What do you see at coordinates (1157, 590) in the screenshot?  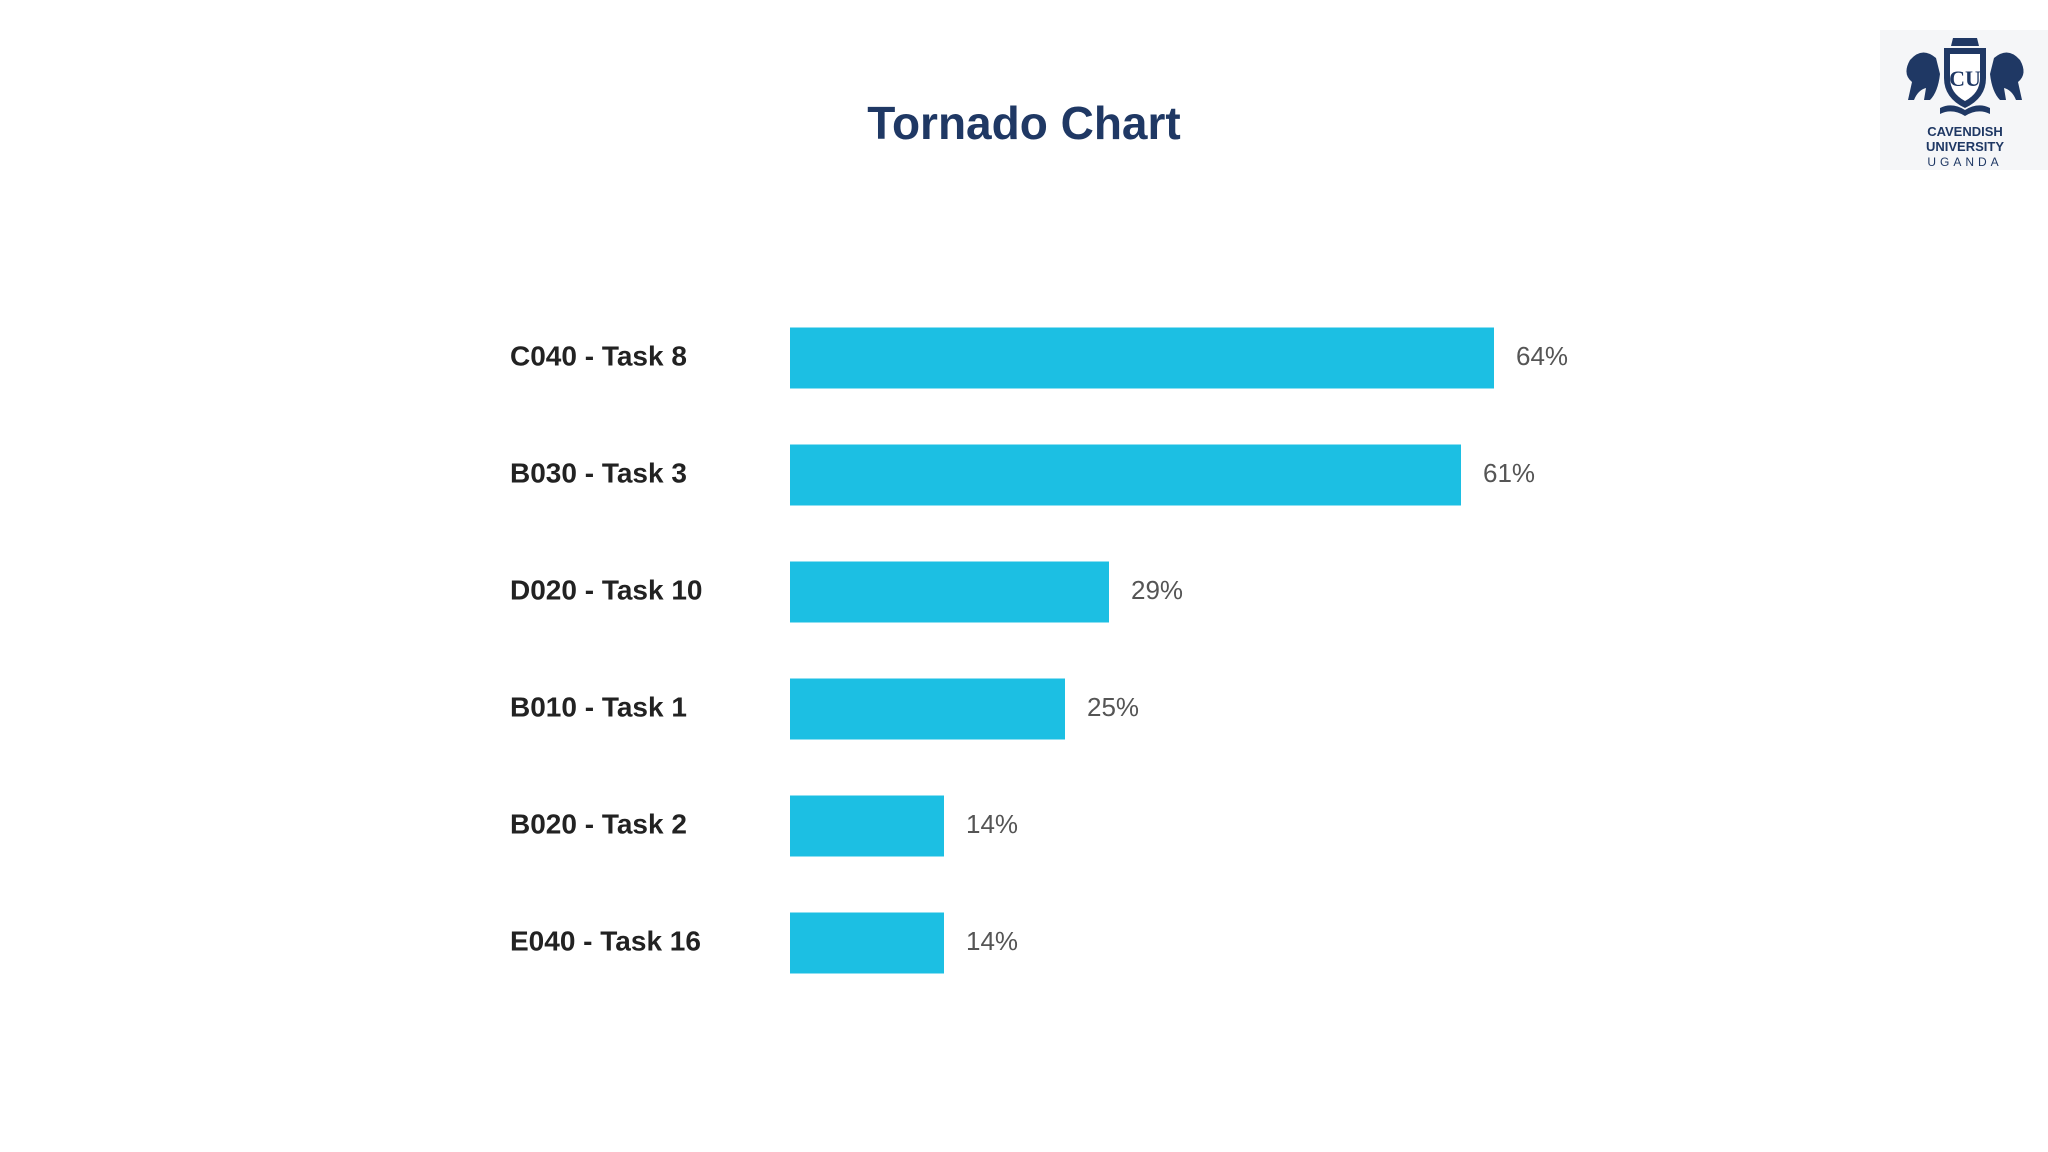 I see `value-label: 29%` at bounding box center [1157, 590].